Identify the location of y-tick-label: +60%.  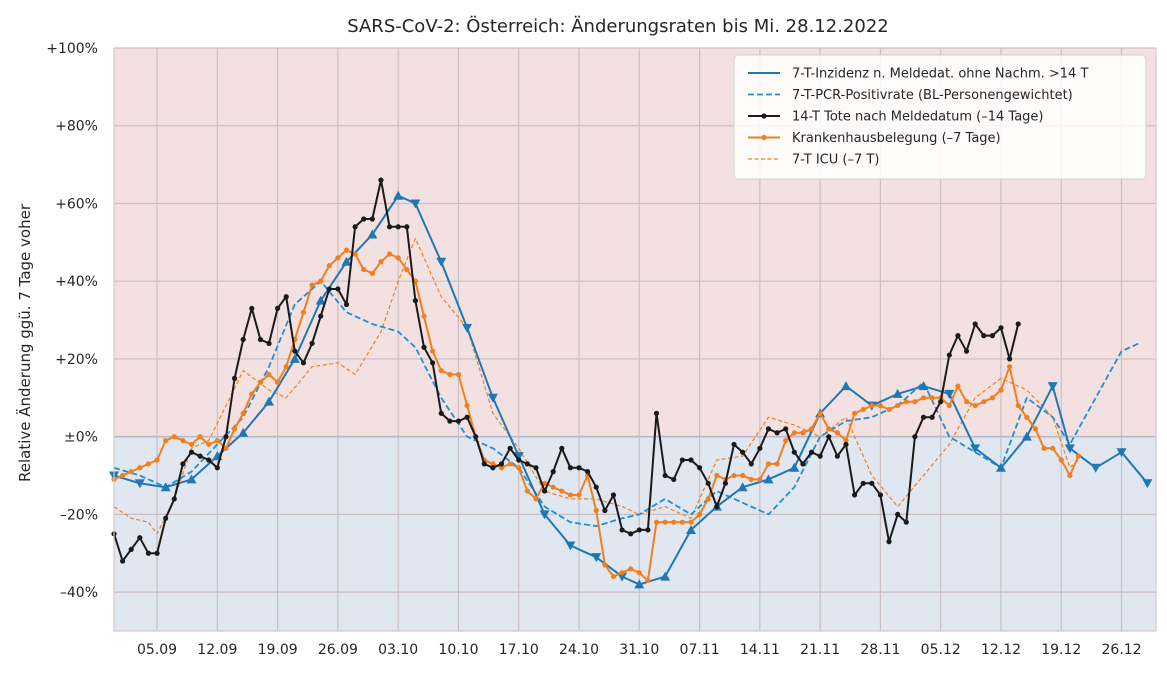
(76, 204).